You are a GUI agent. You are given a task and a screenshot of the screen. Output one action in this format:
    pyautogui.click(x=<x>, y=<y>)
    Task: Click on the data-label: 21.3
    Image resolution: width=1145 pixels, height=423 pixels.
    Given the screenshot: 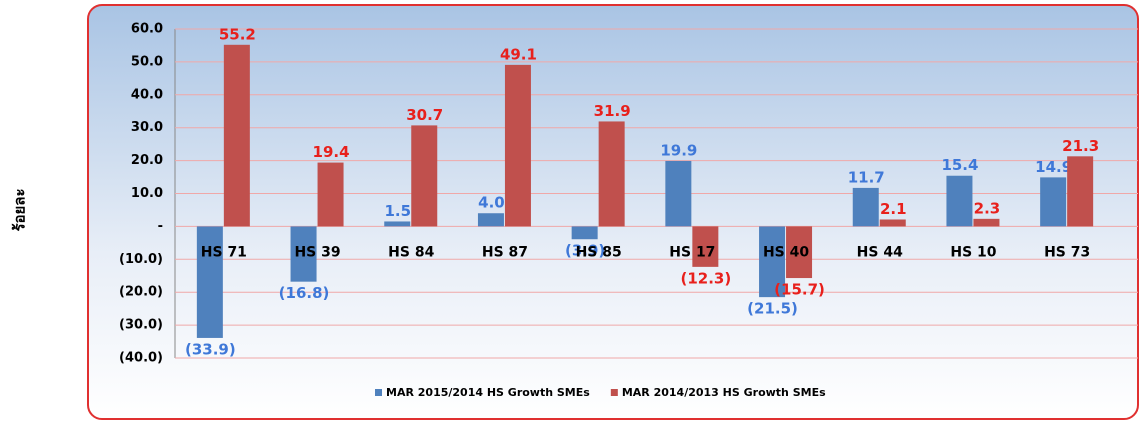 What is the action you would take?
    pyautogui.click(x=1080, y=146)
    